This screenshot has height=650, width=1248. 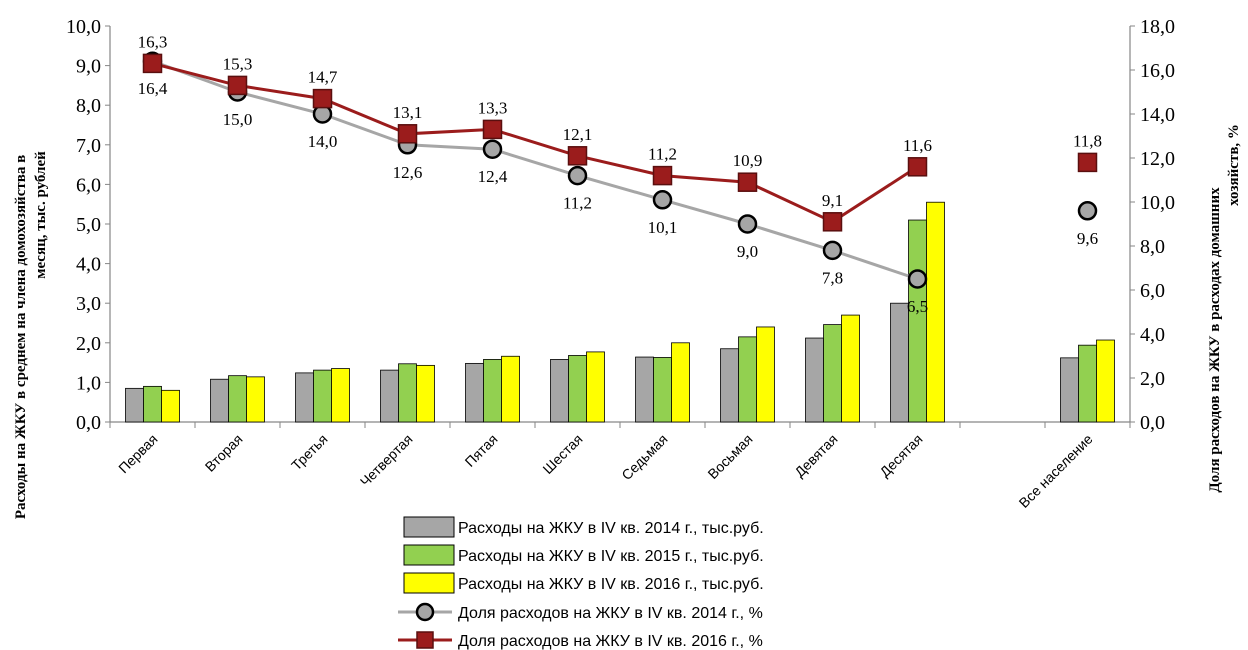 What do you see at coordinates (88, 225) in the screenshot?
I see `y-left-tick-label: 5,0` at bounding box center [88, 225].